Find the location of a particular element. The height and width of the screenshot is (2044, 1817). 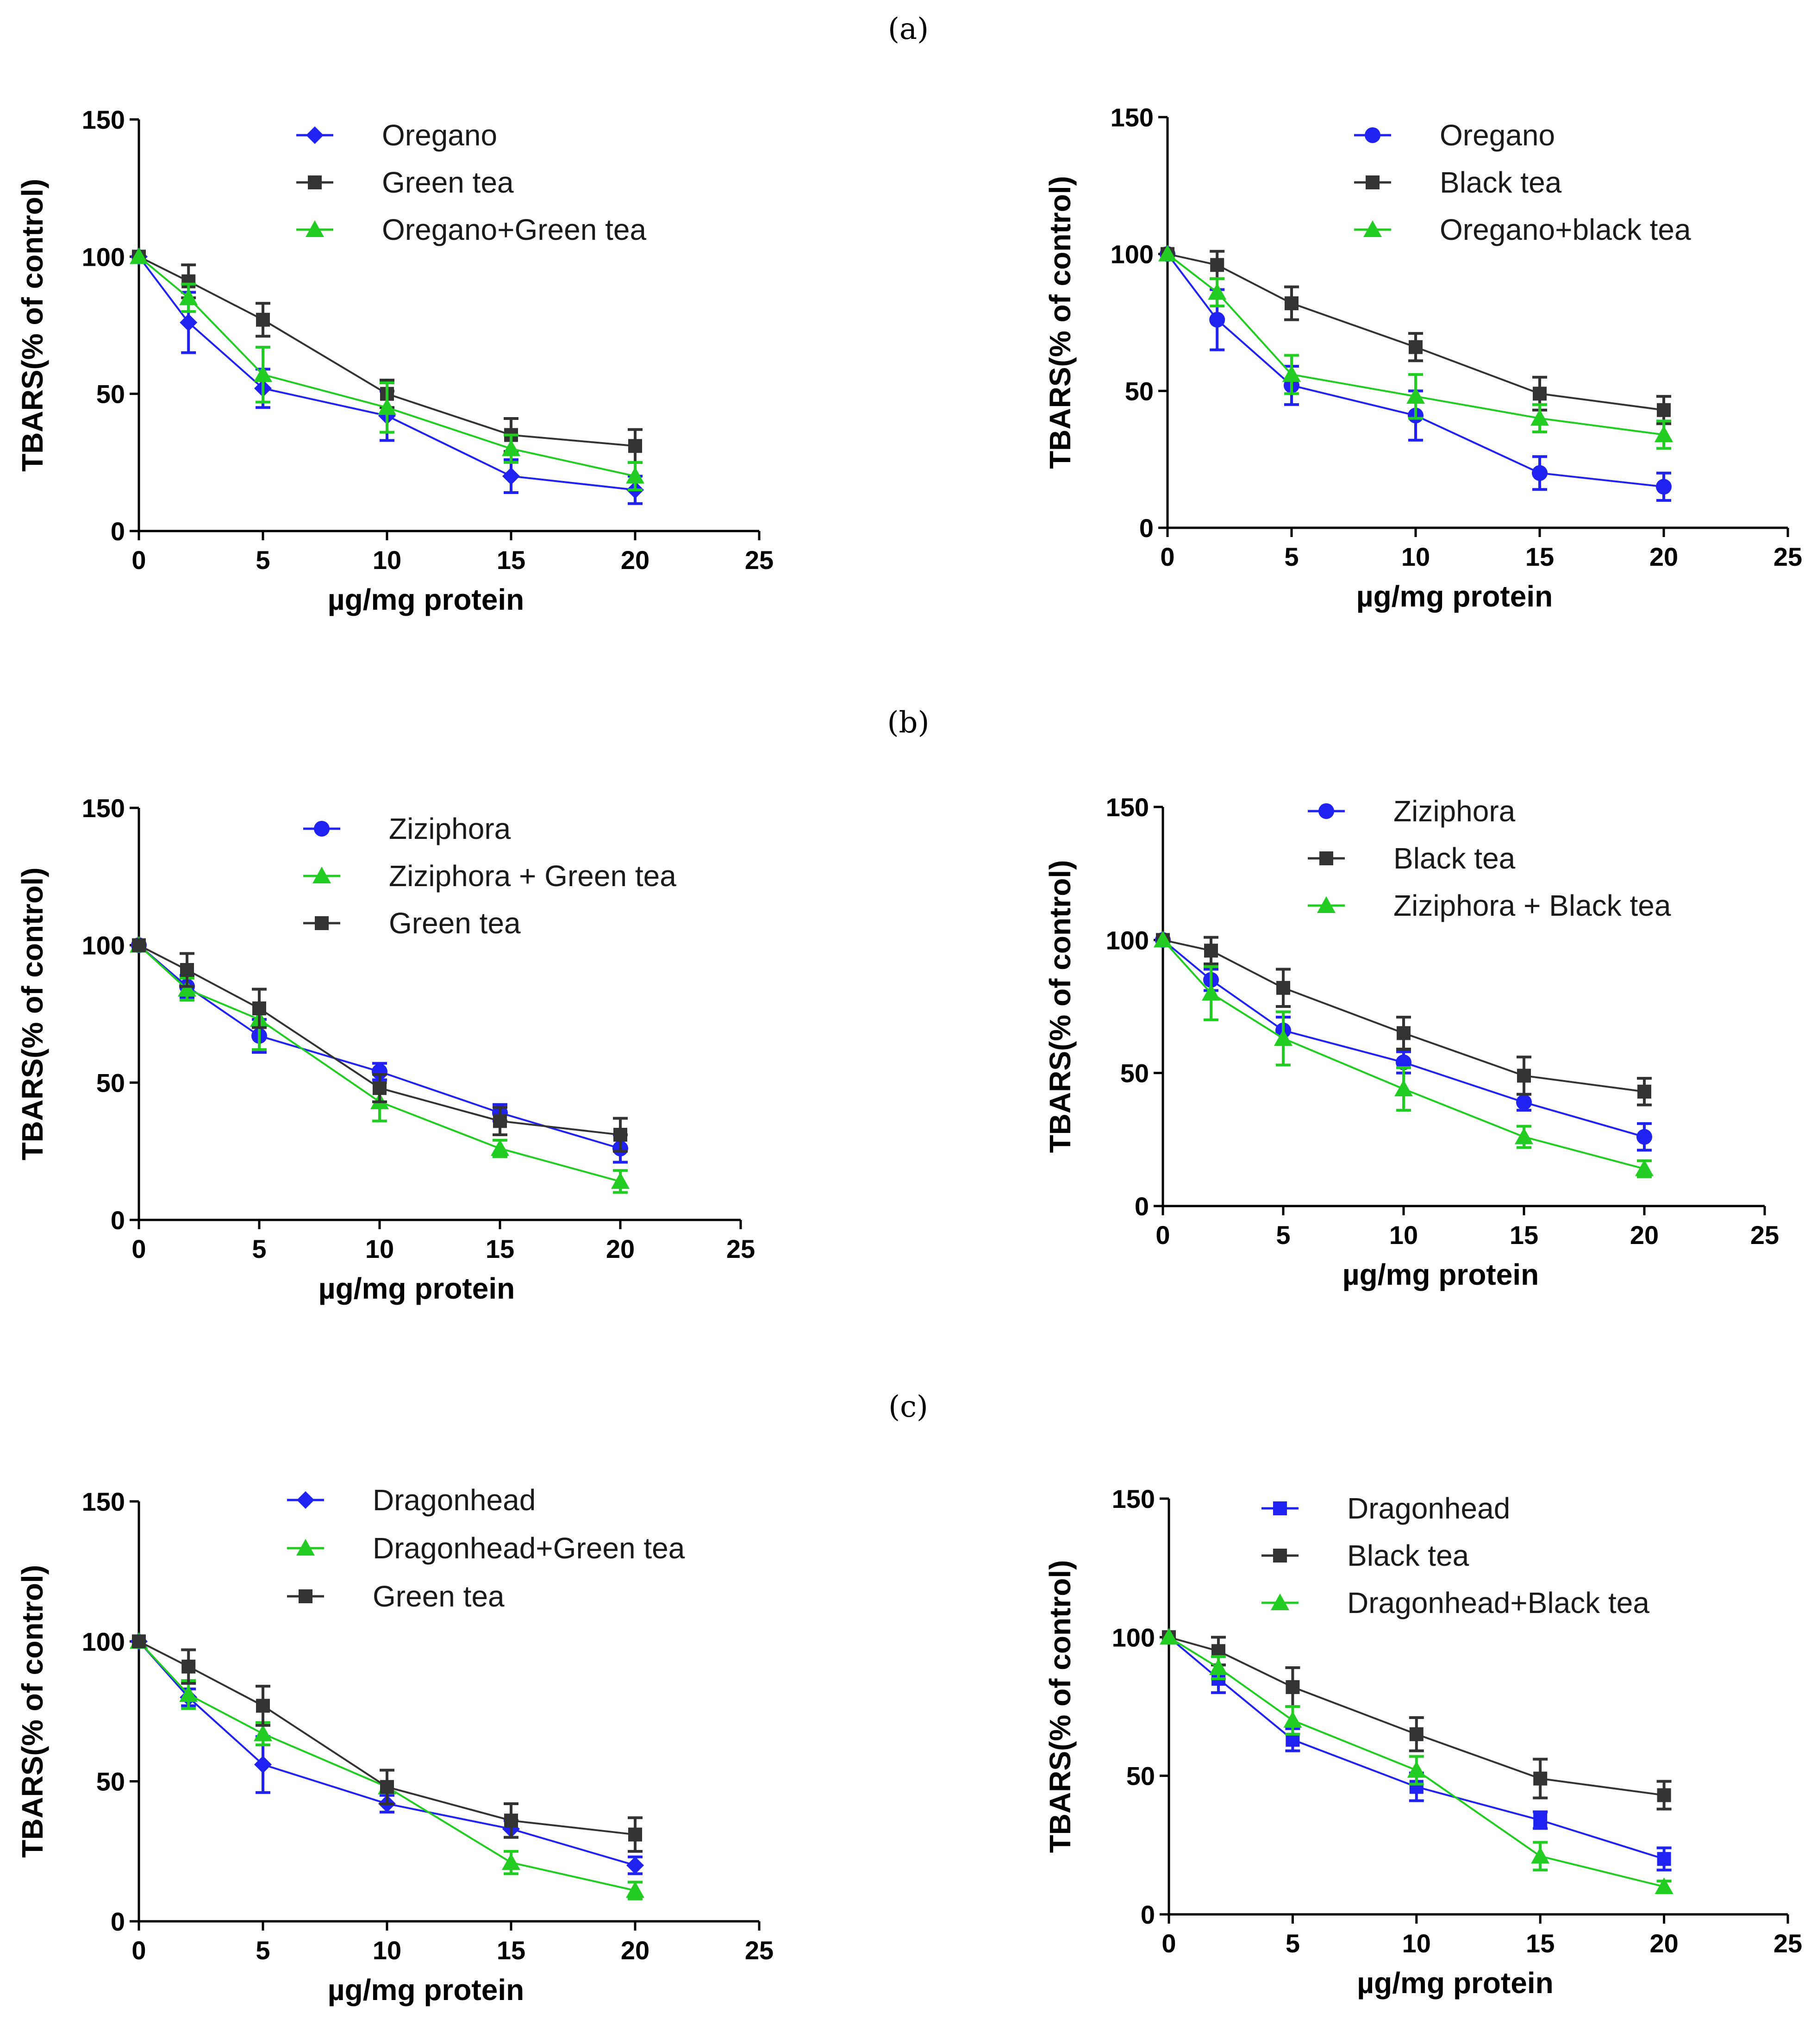

series-oregano-black-tea is located at coordinates (1415, 347).